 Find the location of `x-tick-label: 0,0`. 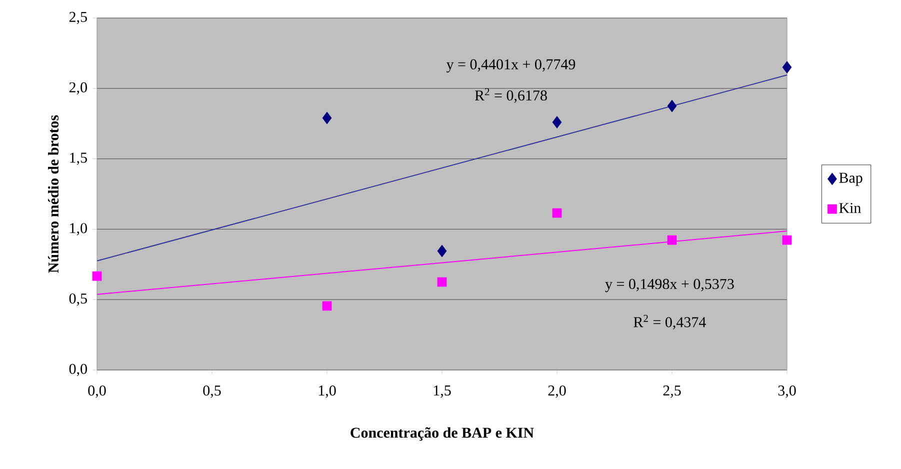

x-tick-label: 0,0 is located at coordinates (97, 391).